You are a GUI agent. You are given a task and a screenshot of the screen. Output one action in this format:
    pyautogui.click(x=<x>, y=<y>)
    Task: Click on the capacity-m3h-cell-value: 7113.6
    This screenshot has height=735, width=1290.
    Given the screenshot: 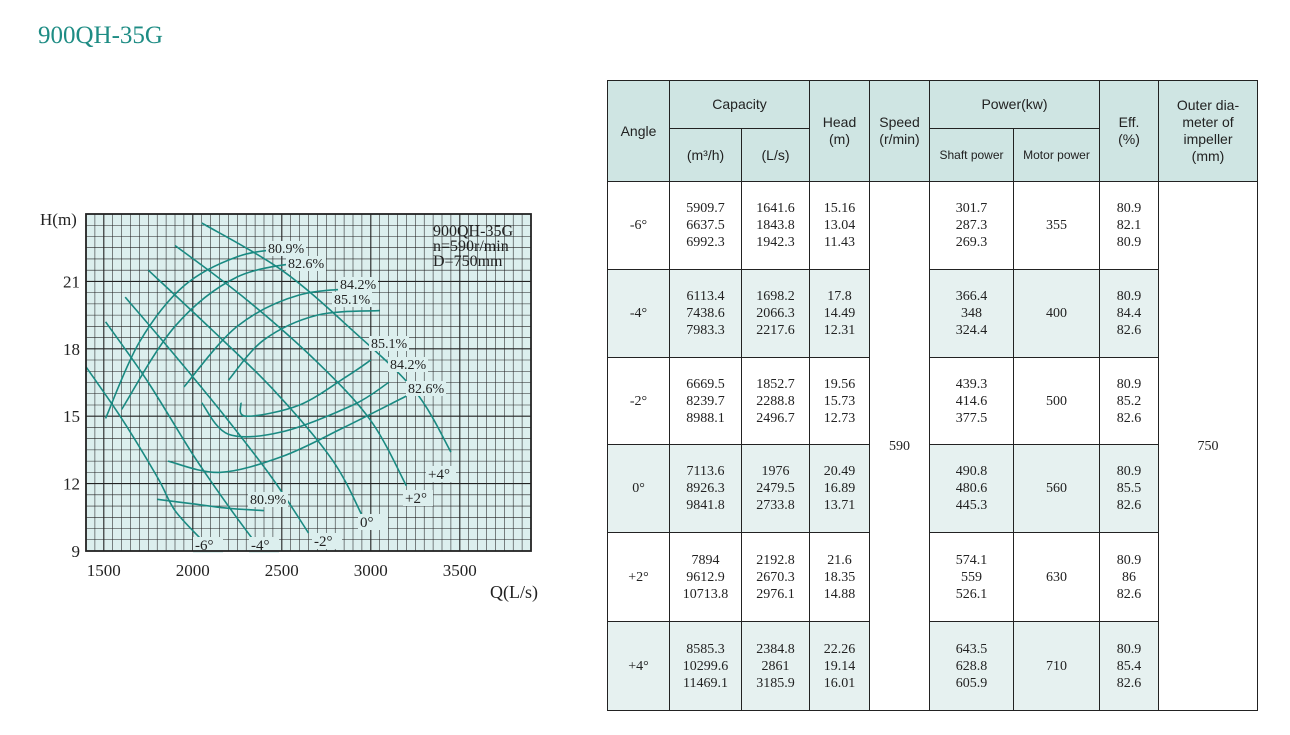 What is the action you would take?
    pyautogui.click(x=705, y=471)
    